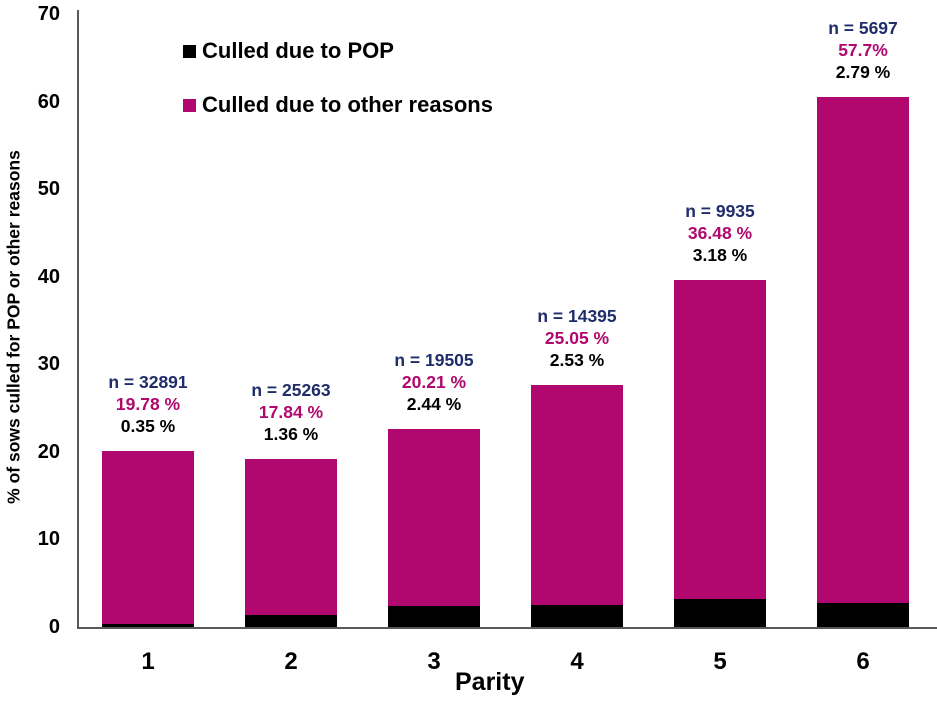 This screenshot has height=704, width=937. What do you see at coordinates (48, 101) in the screenshot?
I see `y-tick-label: 60` at bounding box center [48, 101].